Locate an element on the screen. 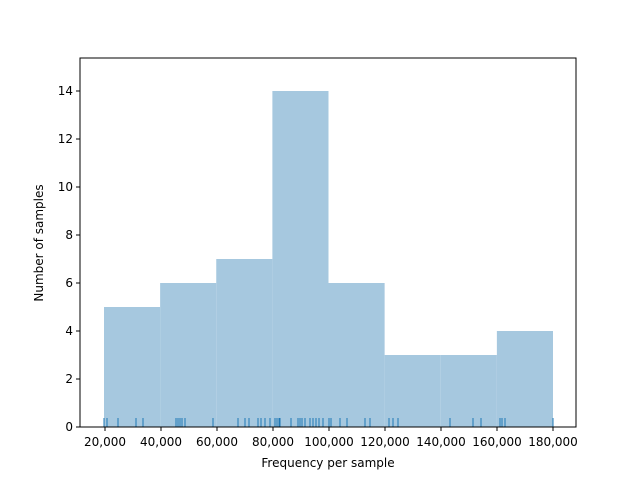 This screenshot has height=480, width=640. y-tick-label: 14 is located at coordinates (65, 91).